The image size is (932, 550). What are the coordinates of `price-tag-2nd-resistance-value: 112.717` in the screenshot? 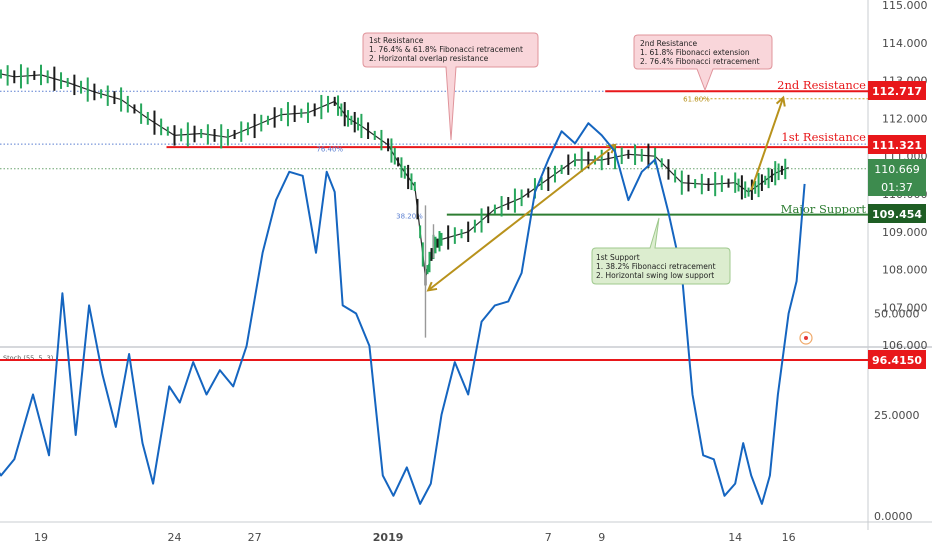 It's located at (897, 91).